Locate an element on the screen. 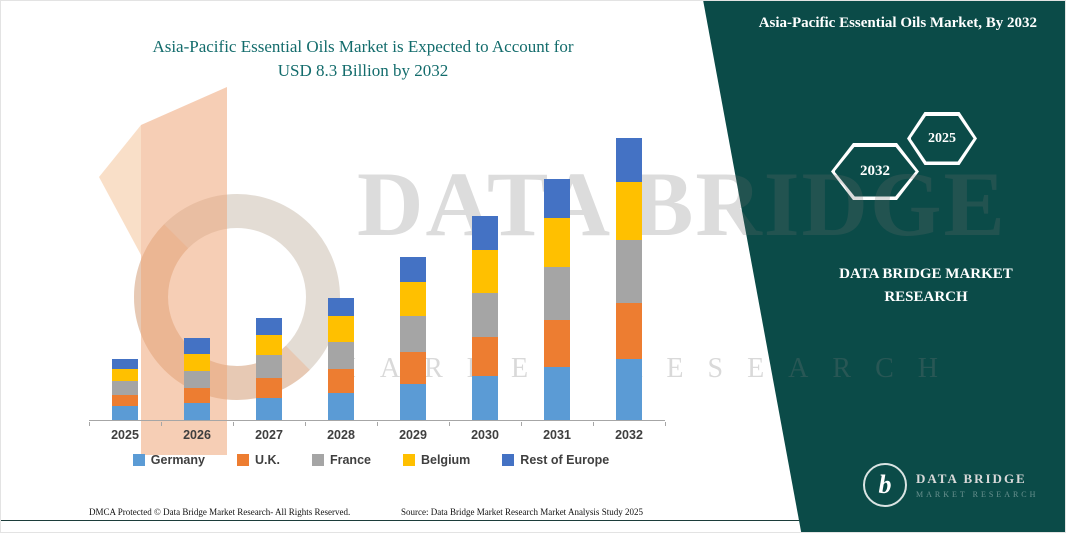  x-axis-label-2031: 2031 is located at coordinates (557, 435).